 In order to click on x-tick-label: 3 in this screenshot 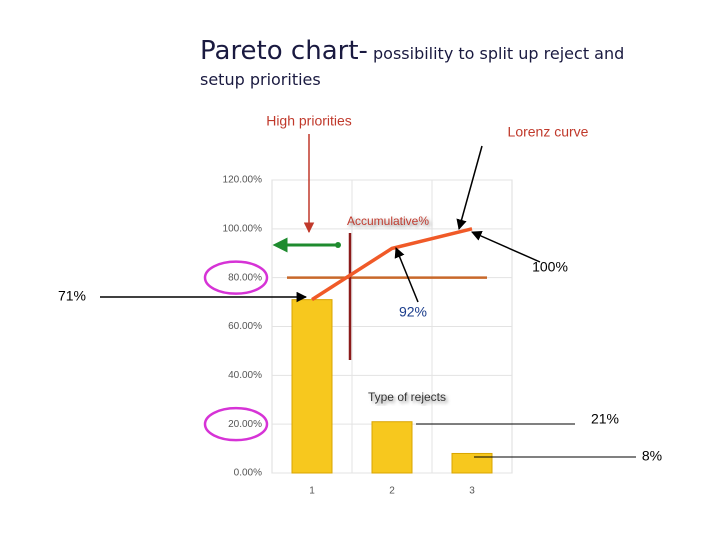, I will do `click(472, 491)`.